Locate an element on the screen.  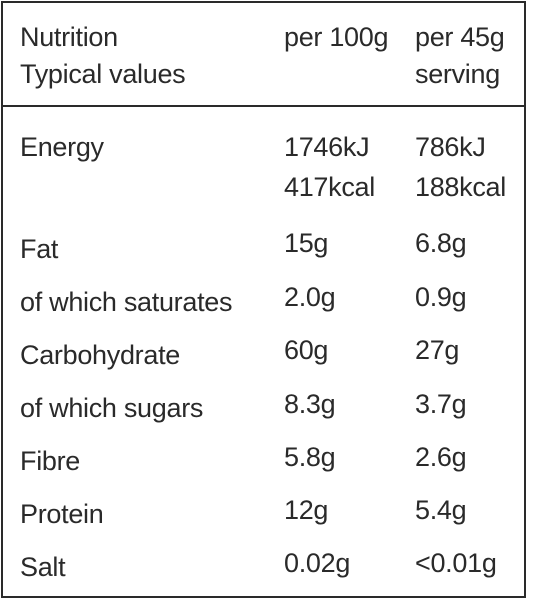
header-title: Nutrition is located at coordinates (69, 37).